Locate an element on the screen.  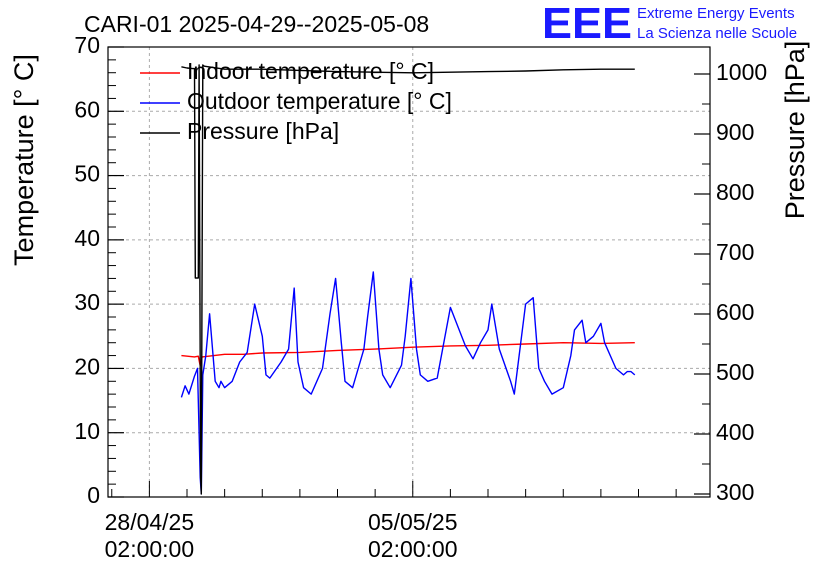
eee-logo-mark: EEE is located at coordinates (587, 24).